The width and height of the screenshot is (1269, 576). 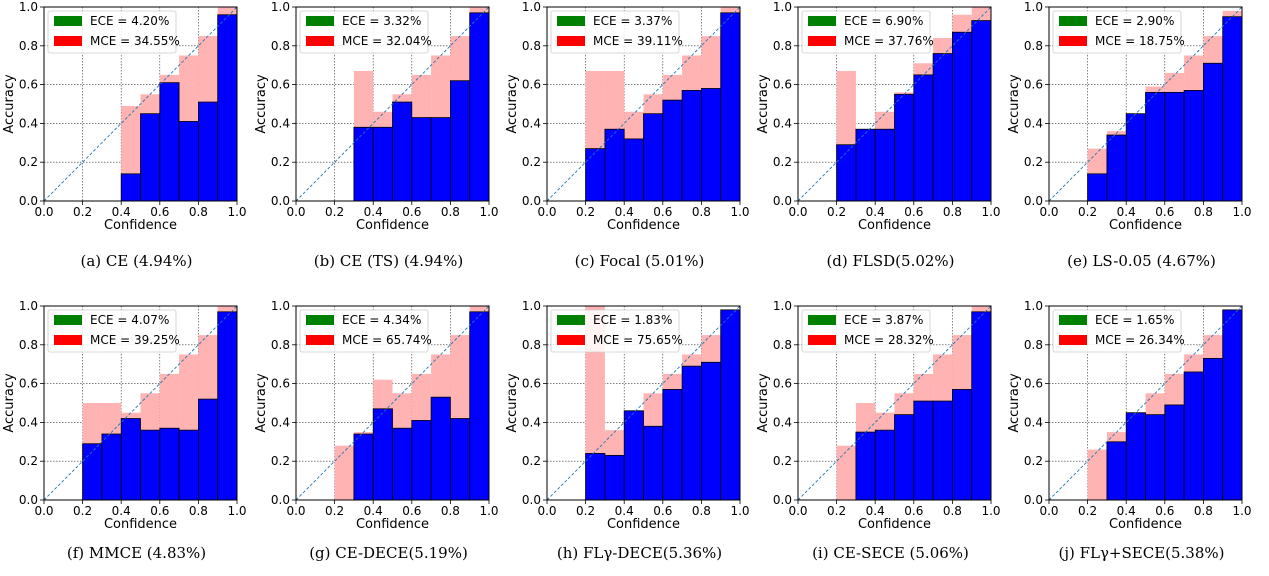 I want to click on x-axis-label: Confidence, so click(x=894, y=225).